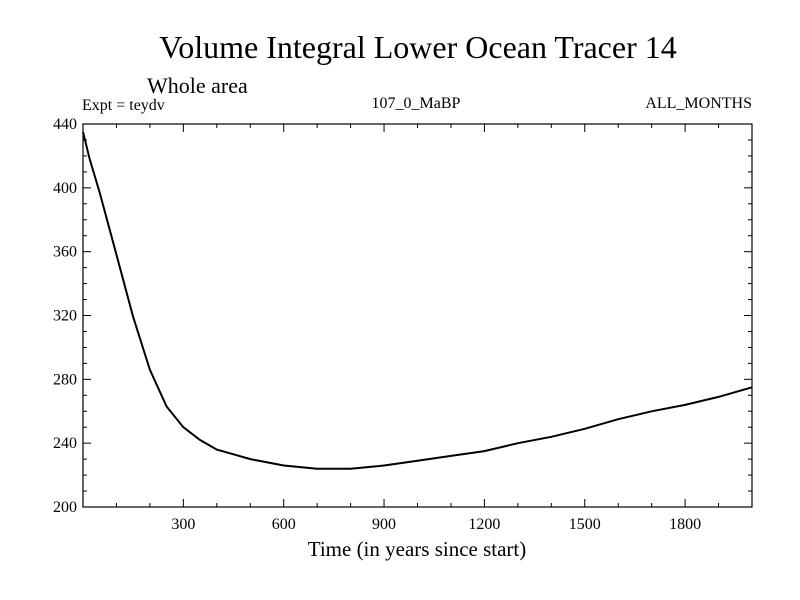 Image resolution: width=800 pixels, height=600 pixels. Describe the element at coordinates (65, 188) in the screenshot. I see `y-tick-label: 400` at that location.